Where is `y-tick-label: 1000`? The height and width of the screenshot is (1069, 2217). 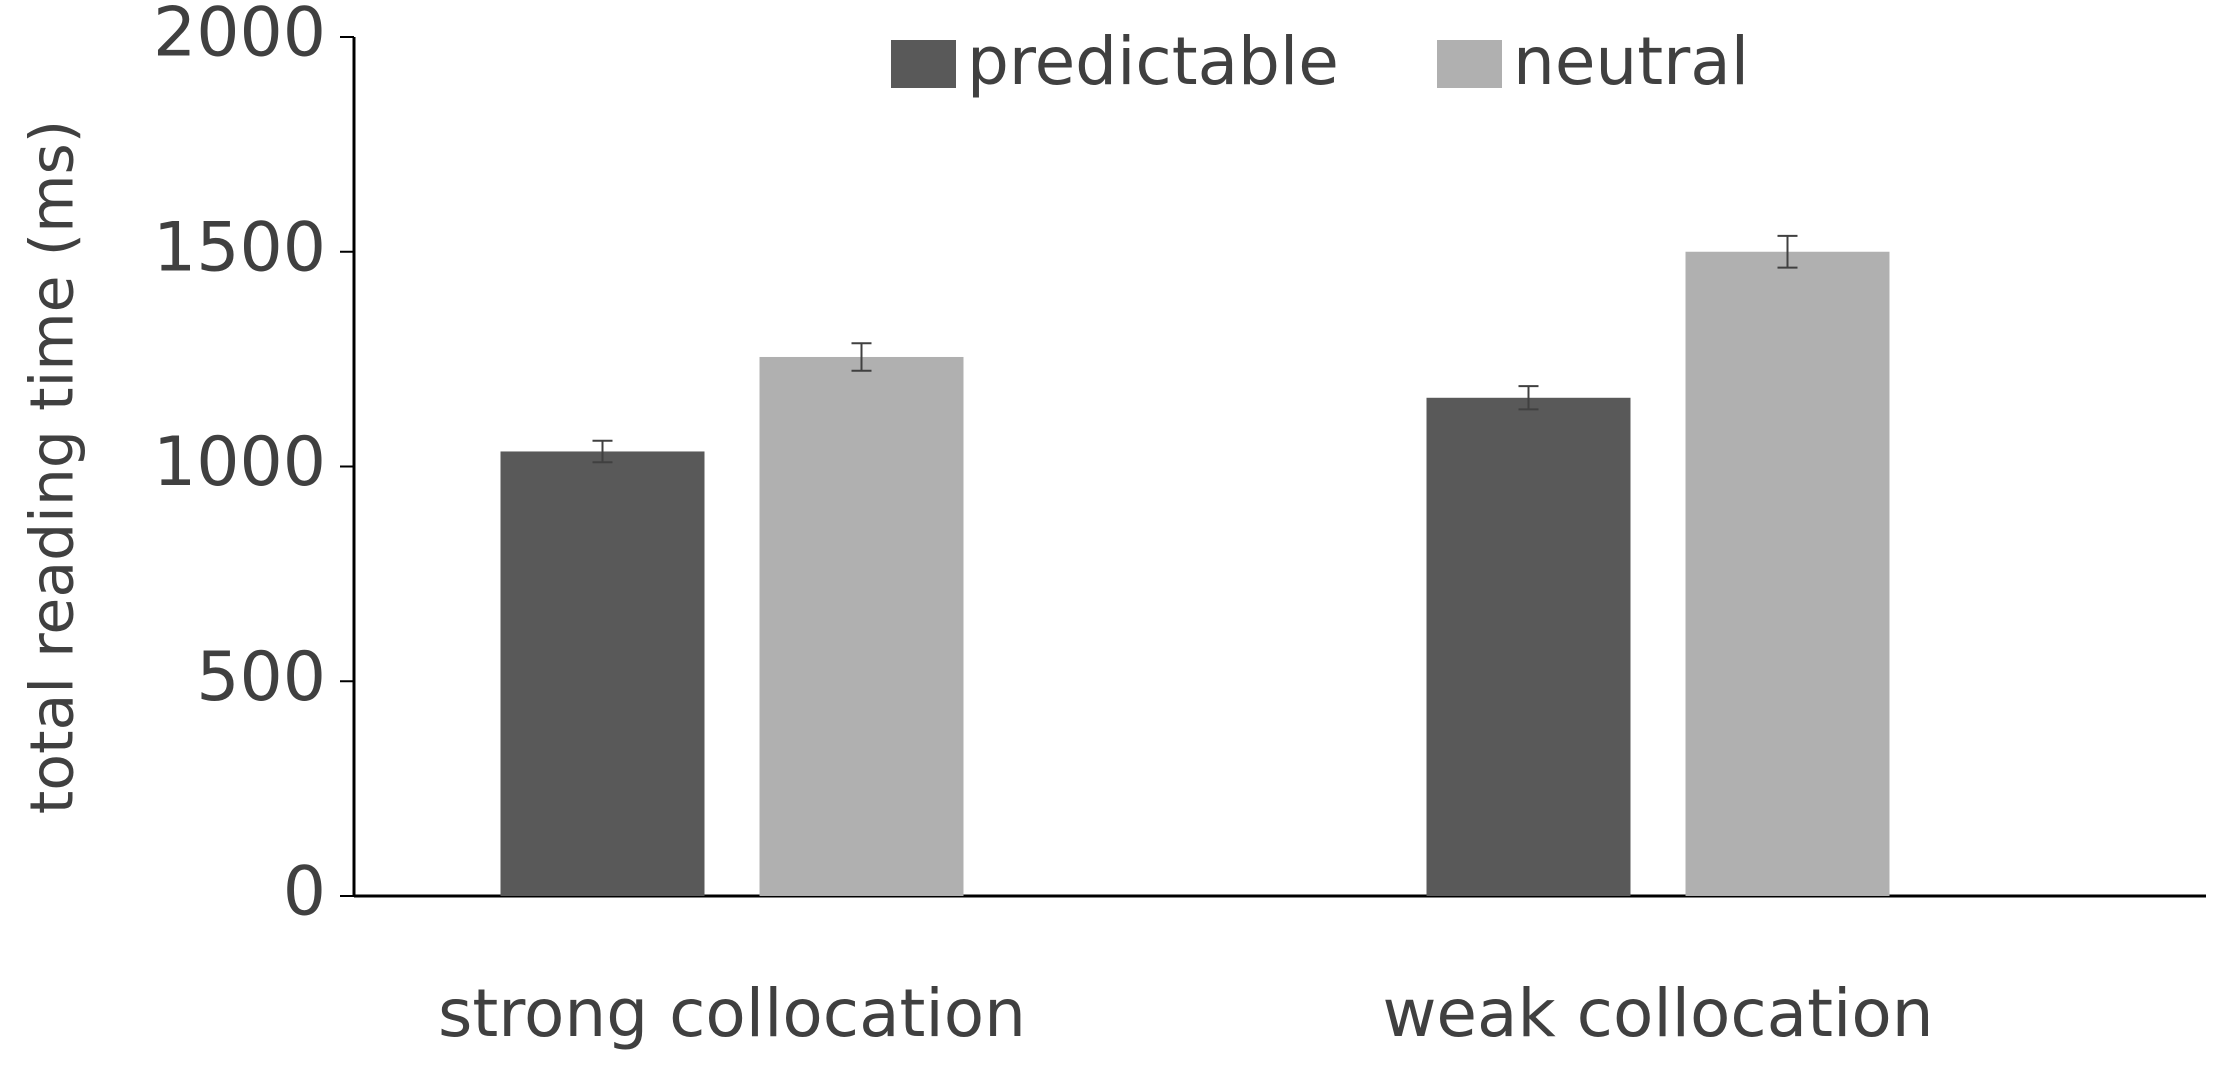 y-tick-label: 1000 is located at coordinates (239, 462).